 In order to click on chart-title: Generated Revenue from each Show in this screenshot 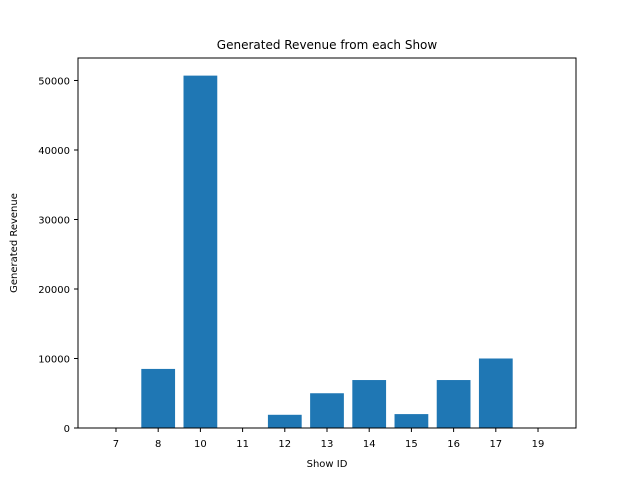, I will do `click(327, 45)`.